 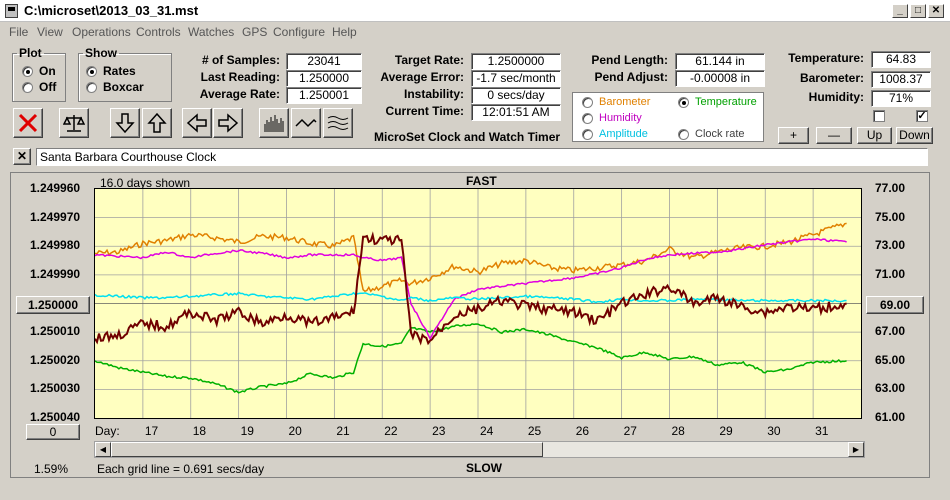 What do you see at coordinates (158, 32) in the screenshot?
I see `menu-controls: Controls` at bounding box center [158, 32].